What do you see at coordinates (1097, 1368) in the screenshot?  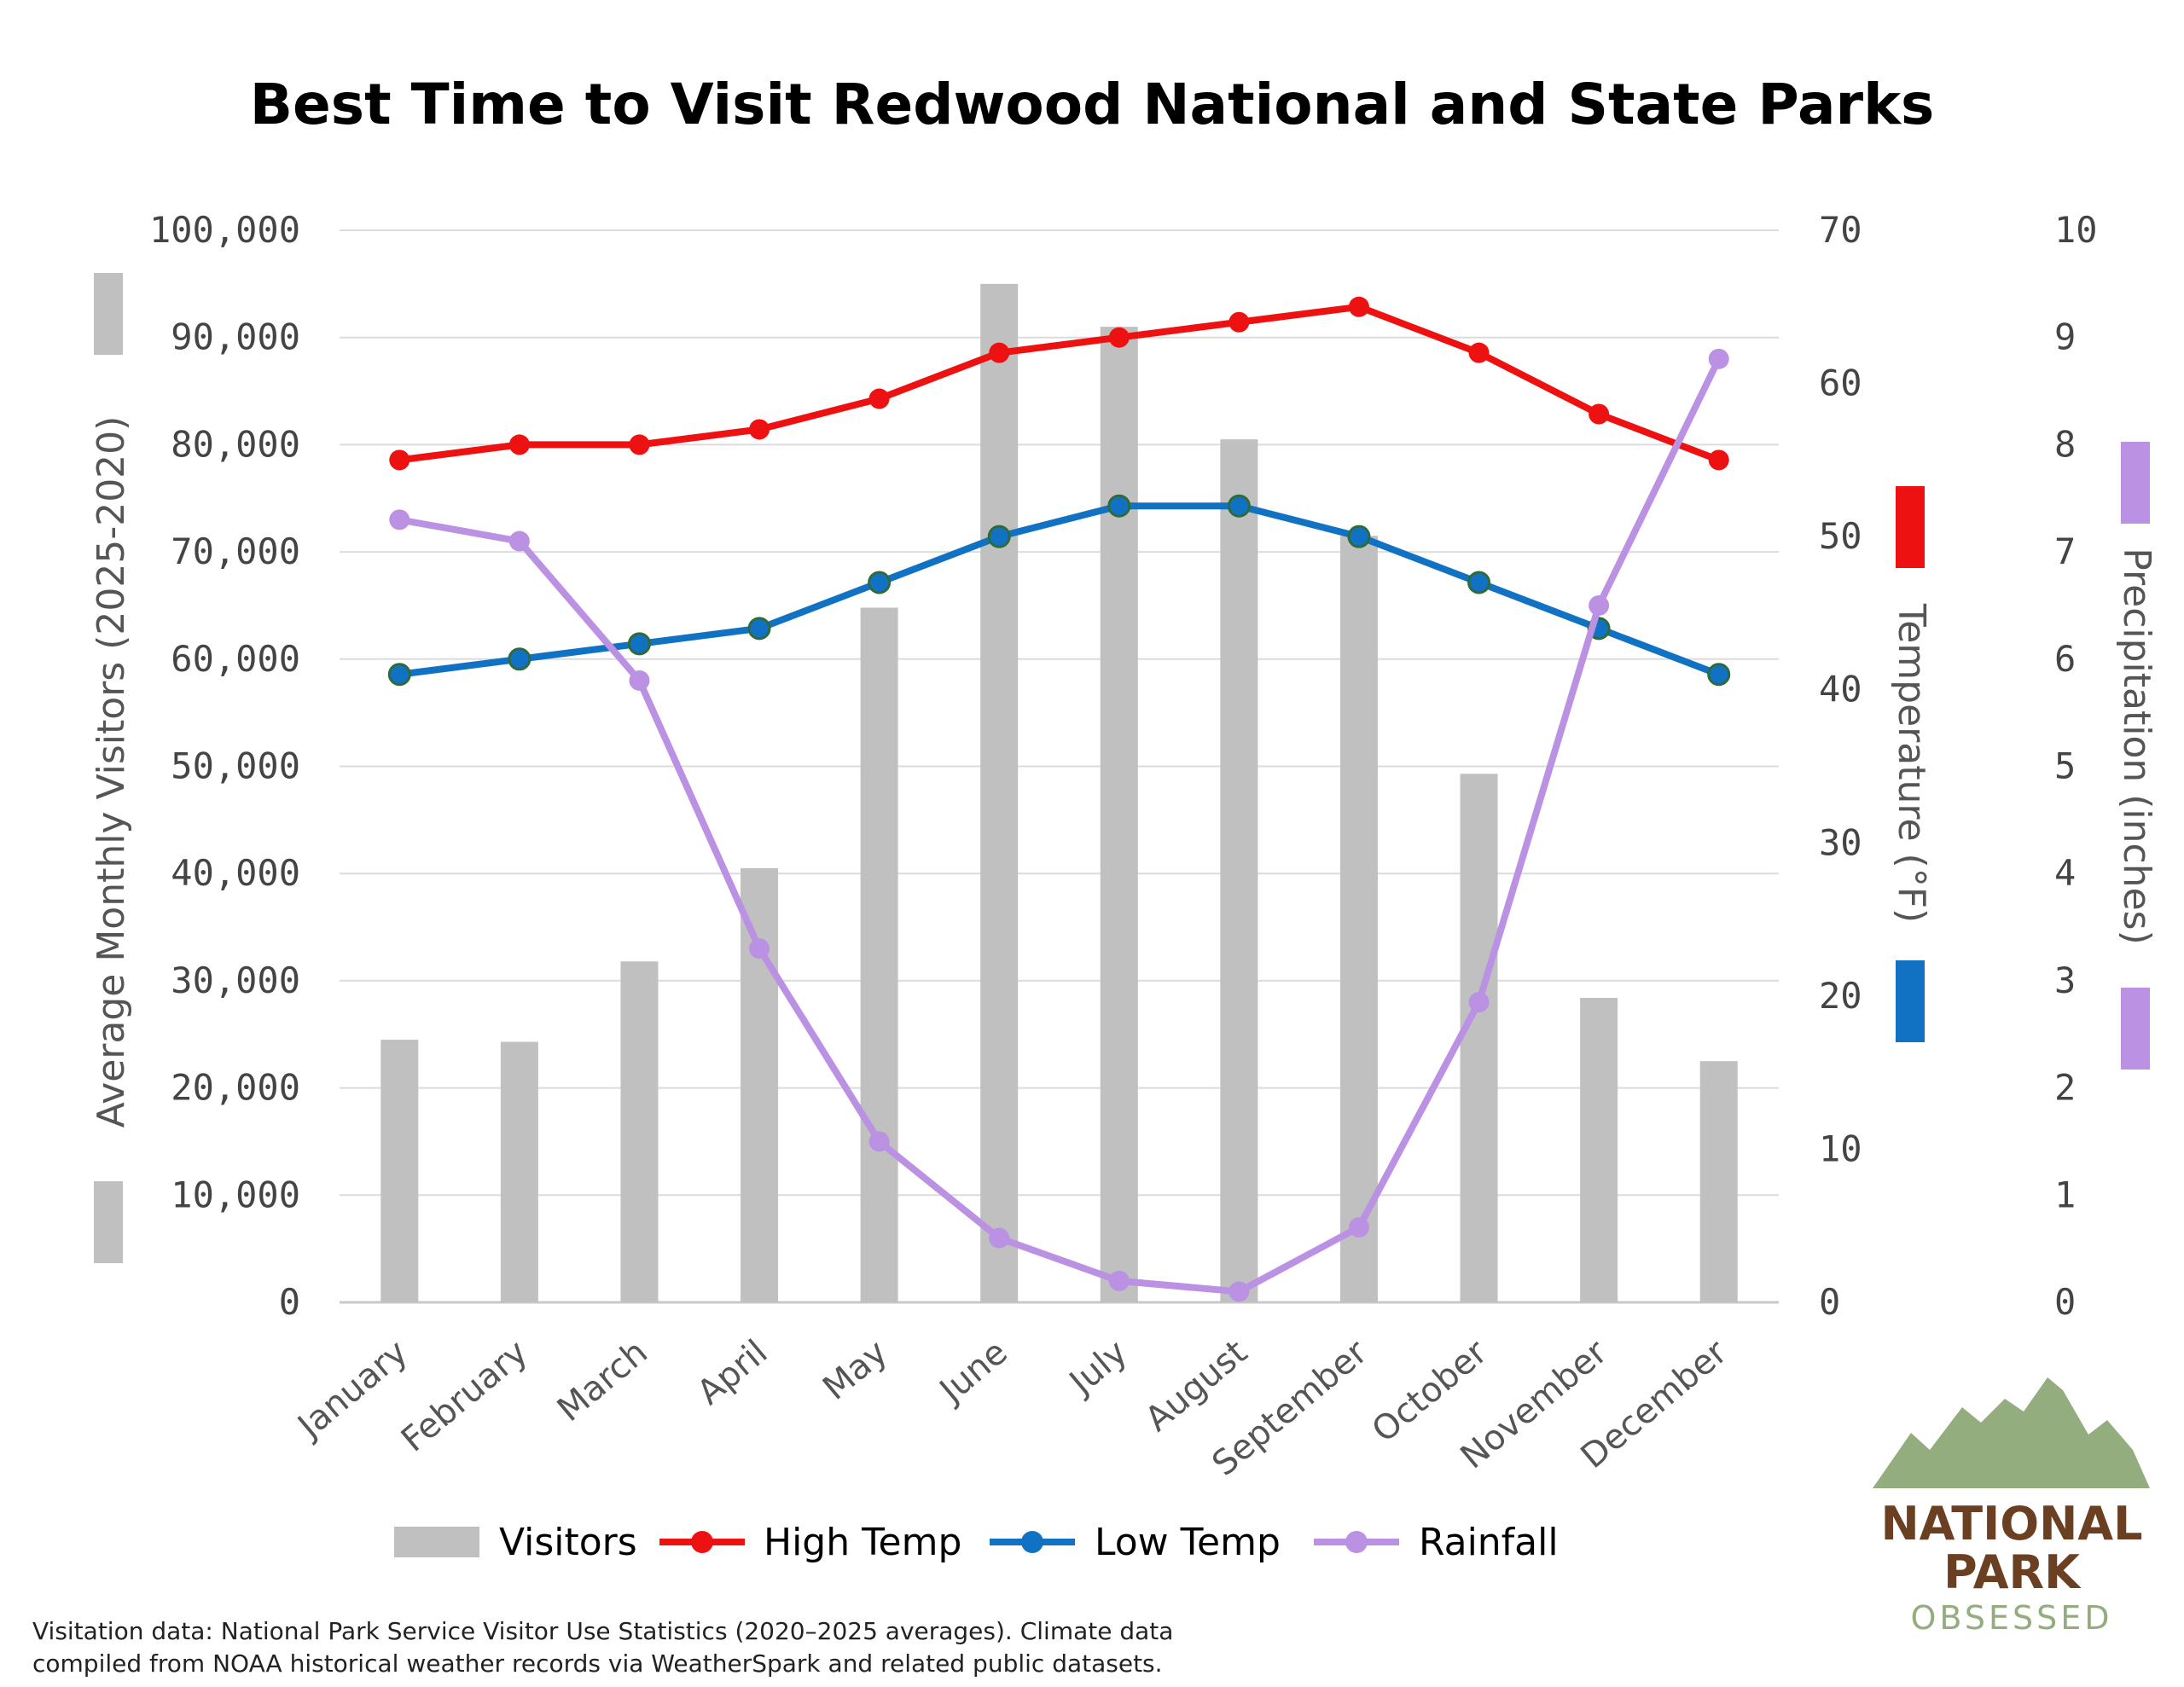 I see `x-tick-label: July` at bounding box center [1097, 1368].